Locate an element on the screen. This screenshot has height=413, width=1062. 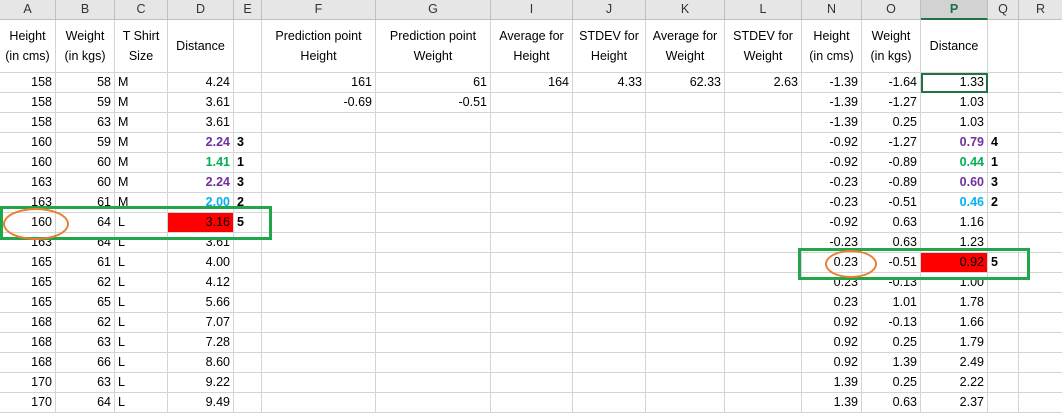
cell-q7: 3 is located at coordinates (1003, 183).